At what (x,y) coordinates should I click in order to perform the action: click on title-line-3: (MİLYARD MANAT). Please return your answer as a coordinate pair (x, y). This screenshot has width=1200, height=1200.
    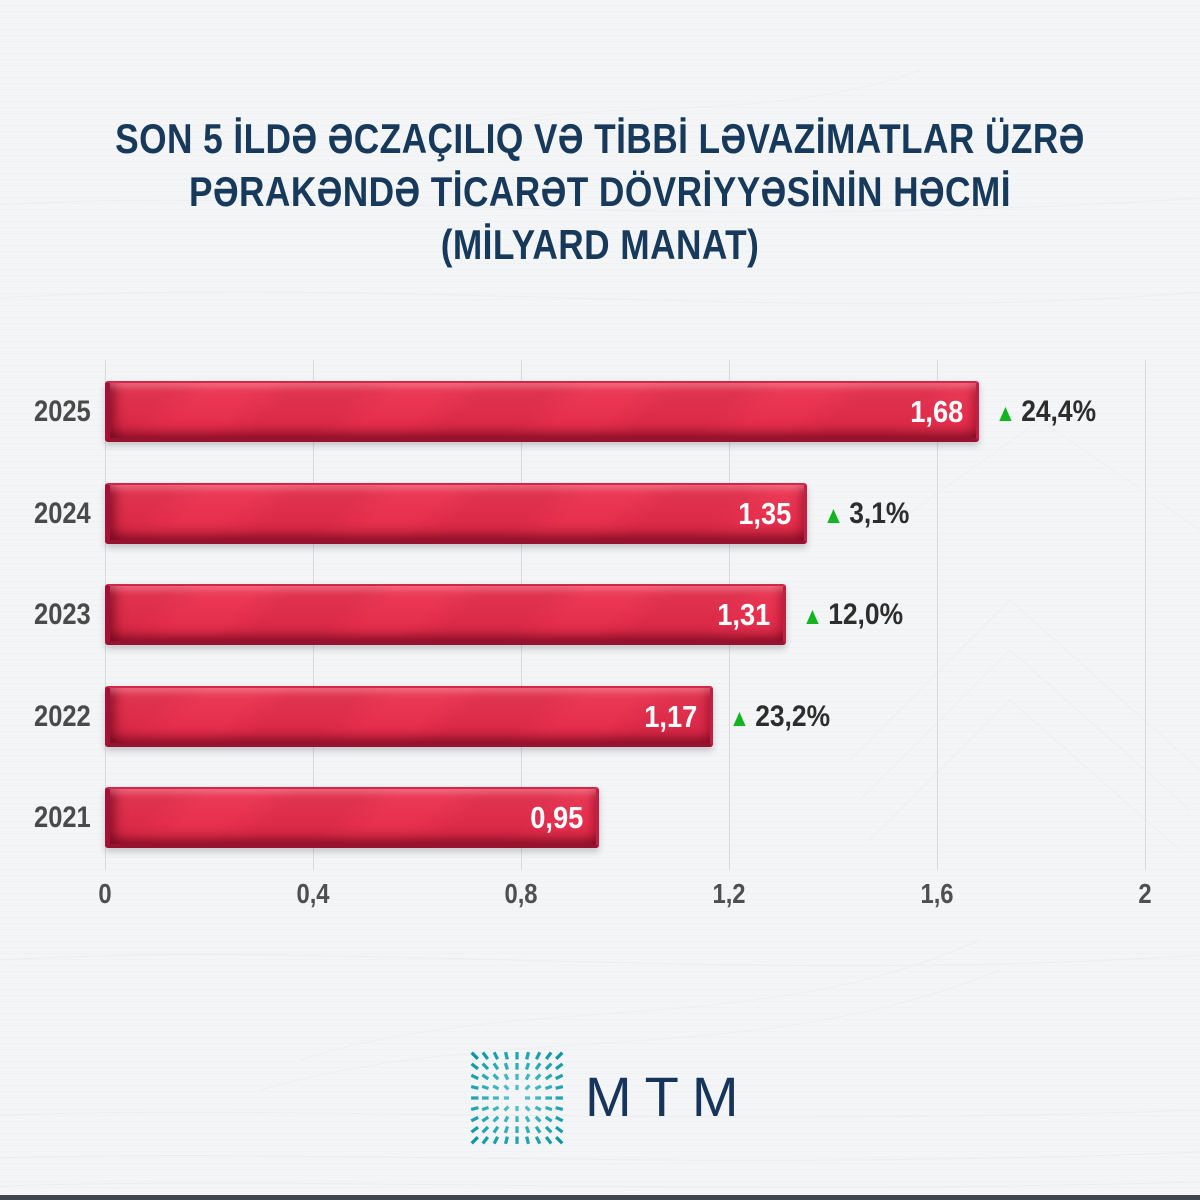
    Looking at the image, I should click on (600, 244).